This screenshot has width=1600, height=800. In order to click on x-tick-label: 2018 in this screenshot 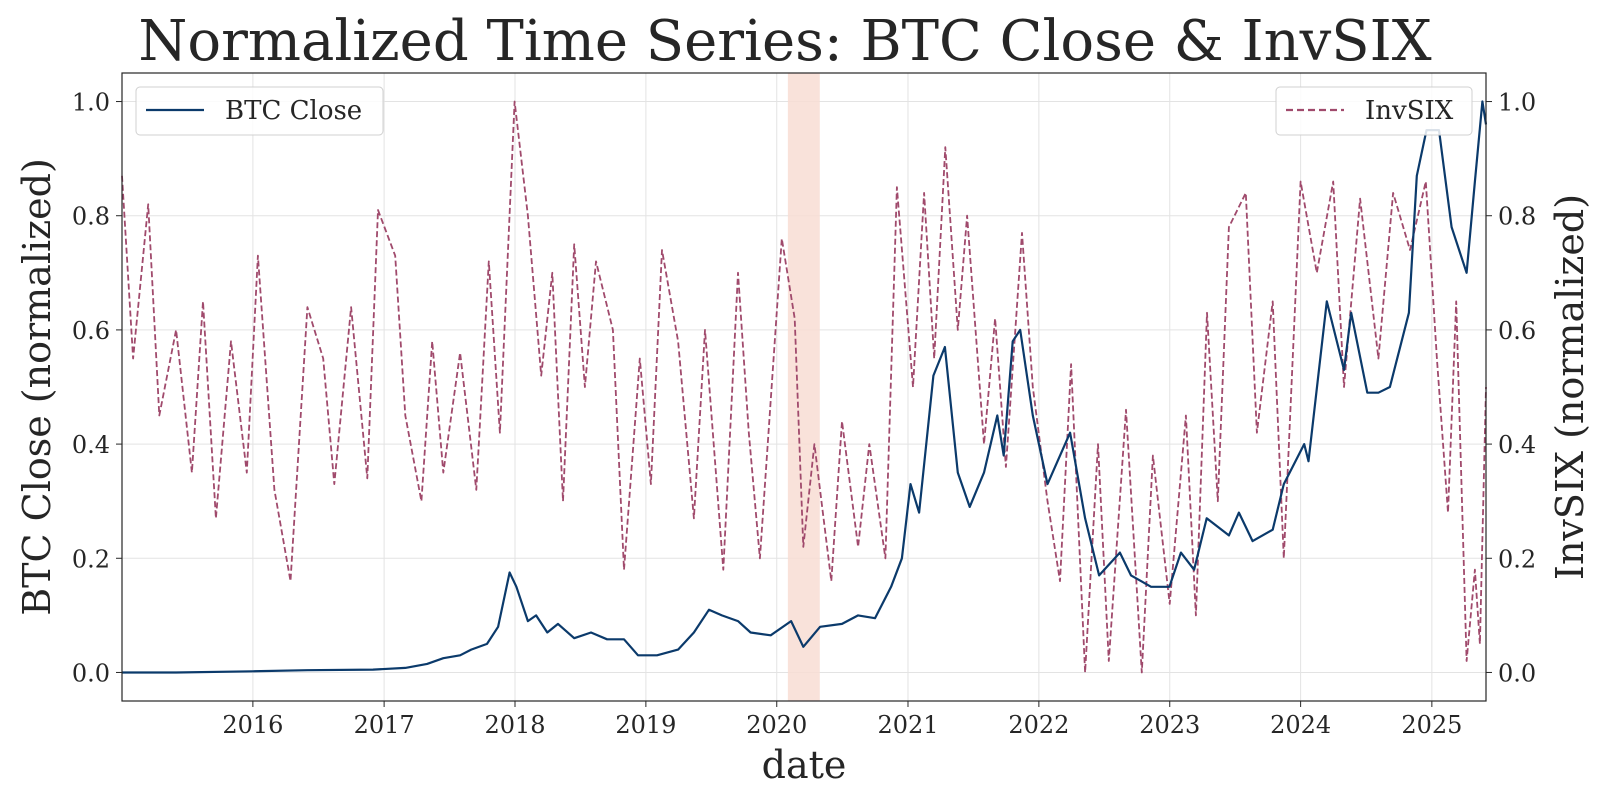, I will do `click(514, 725)`.